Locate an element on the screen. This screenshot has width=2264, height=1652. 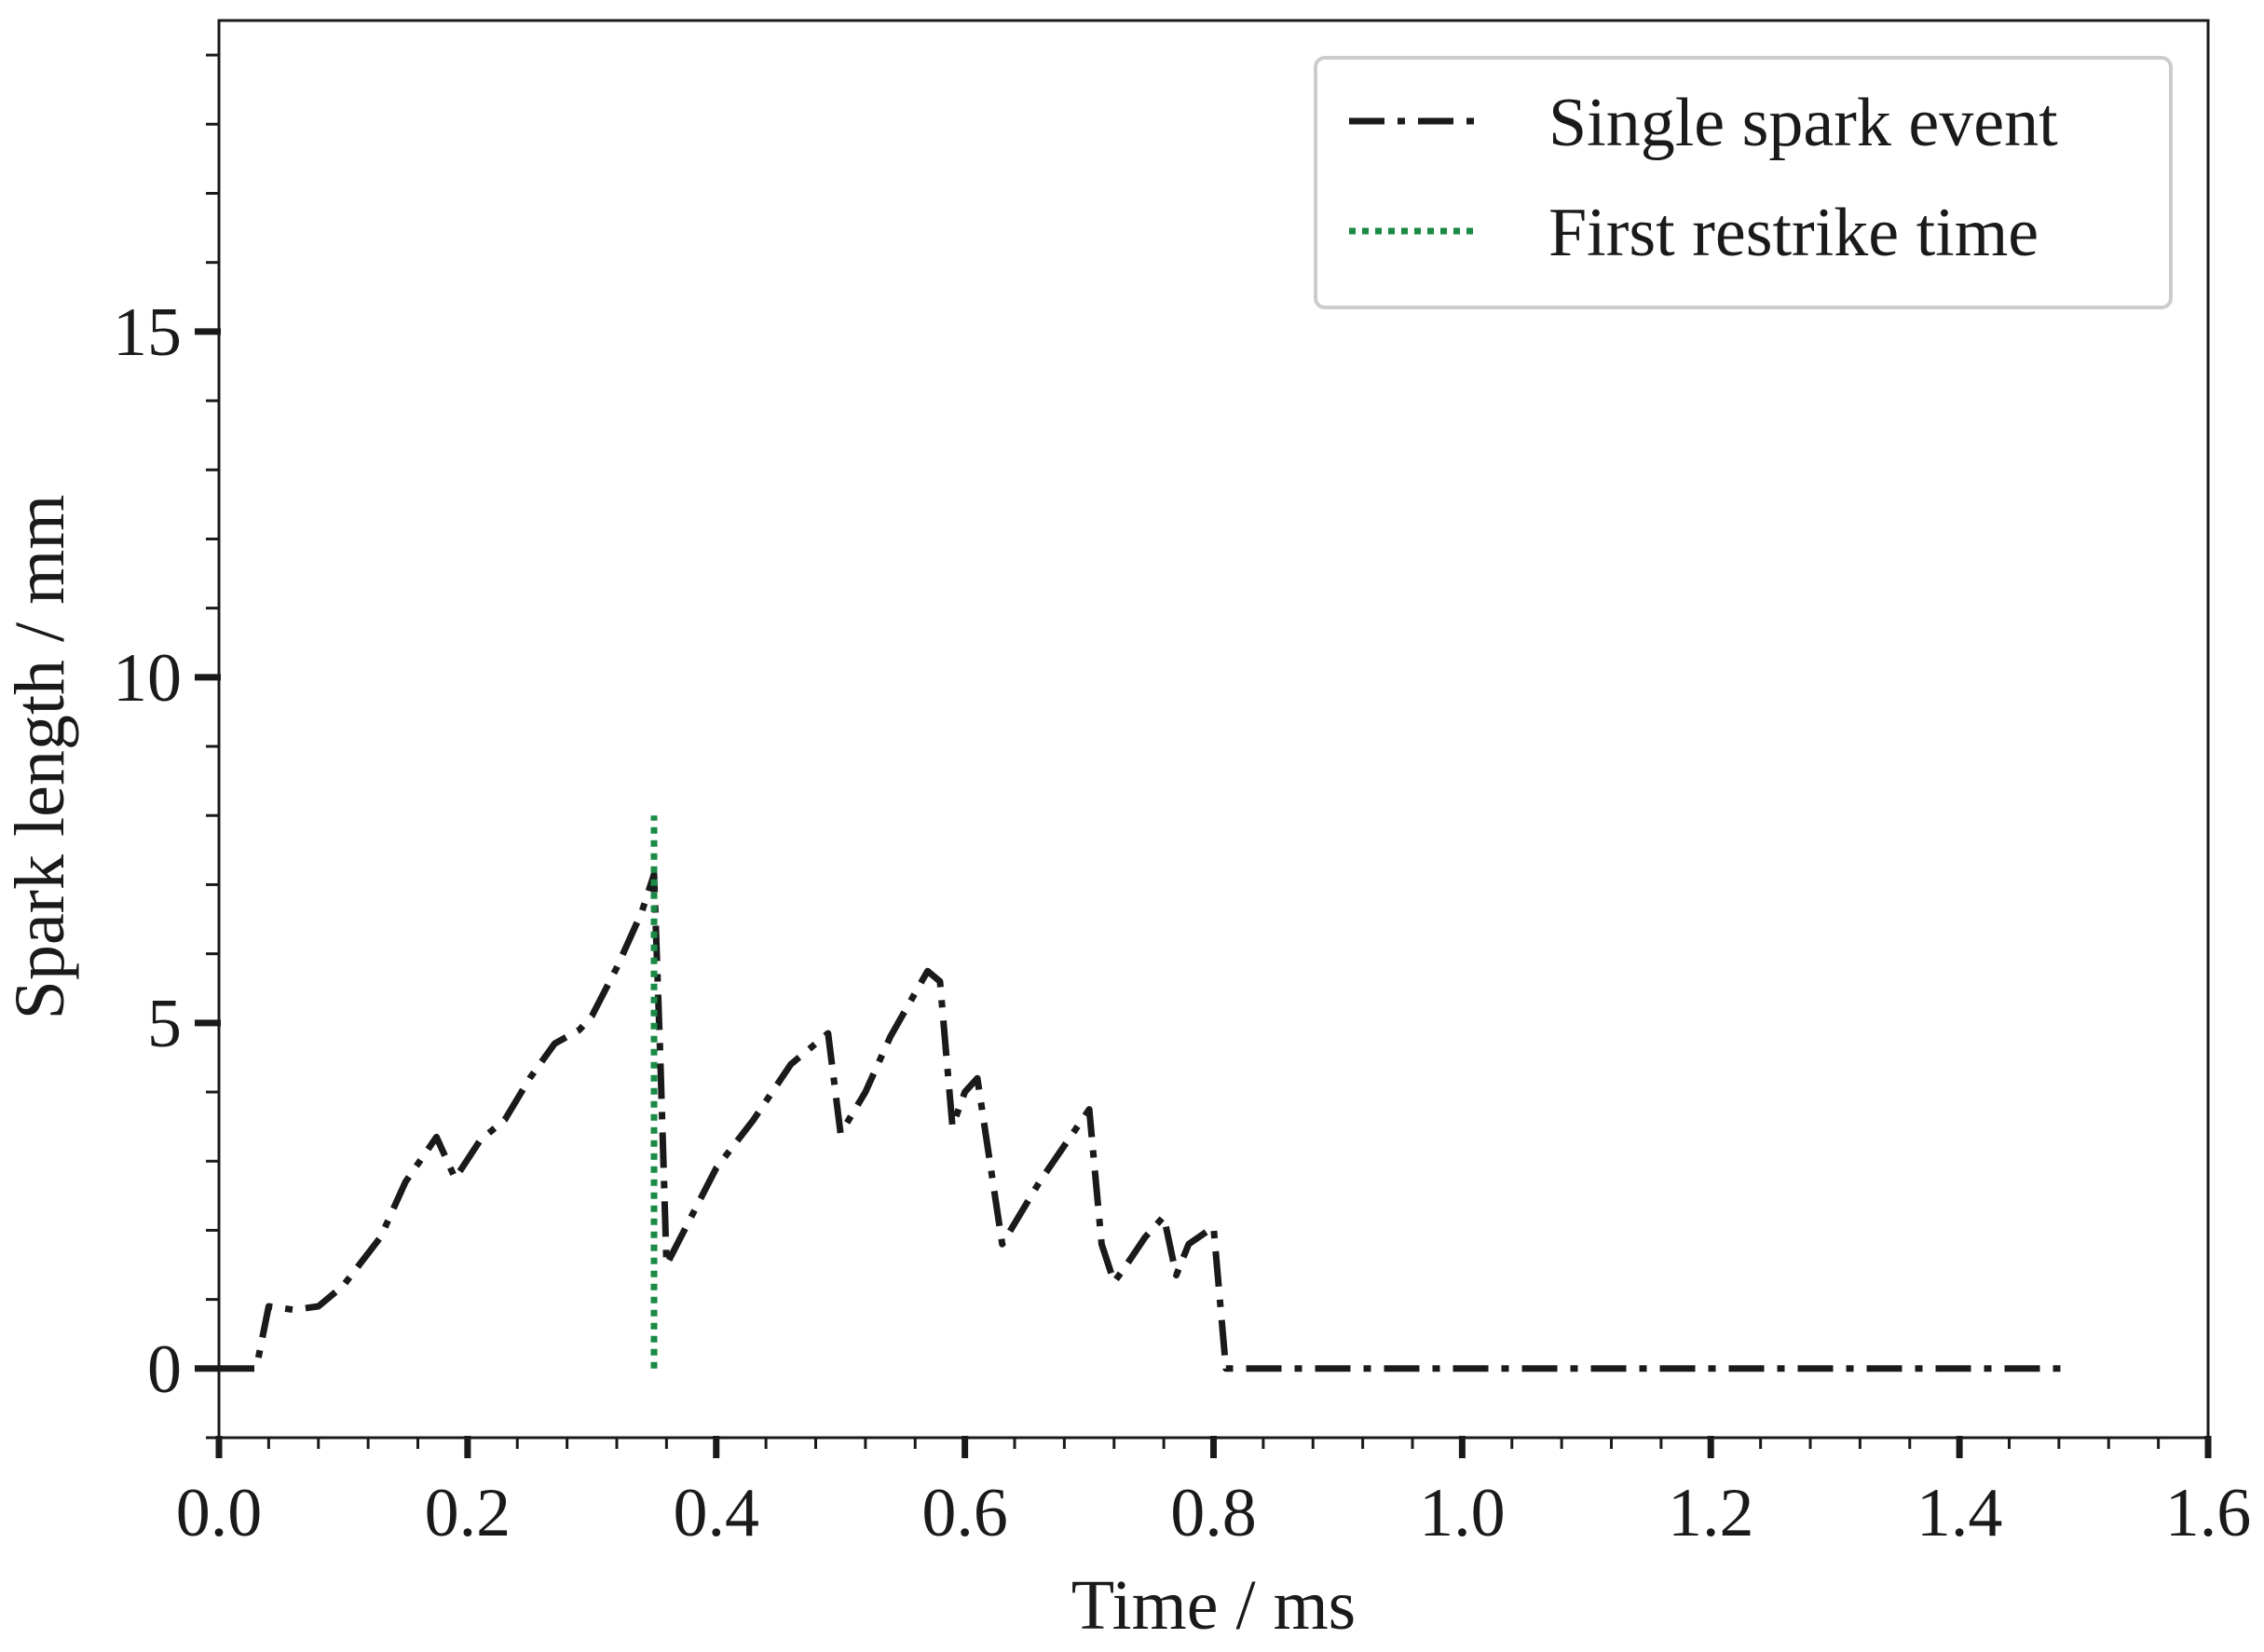
legend-box is located at coordinates (1743, 182).